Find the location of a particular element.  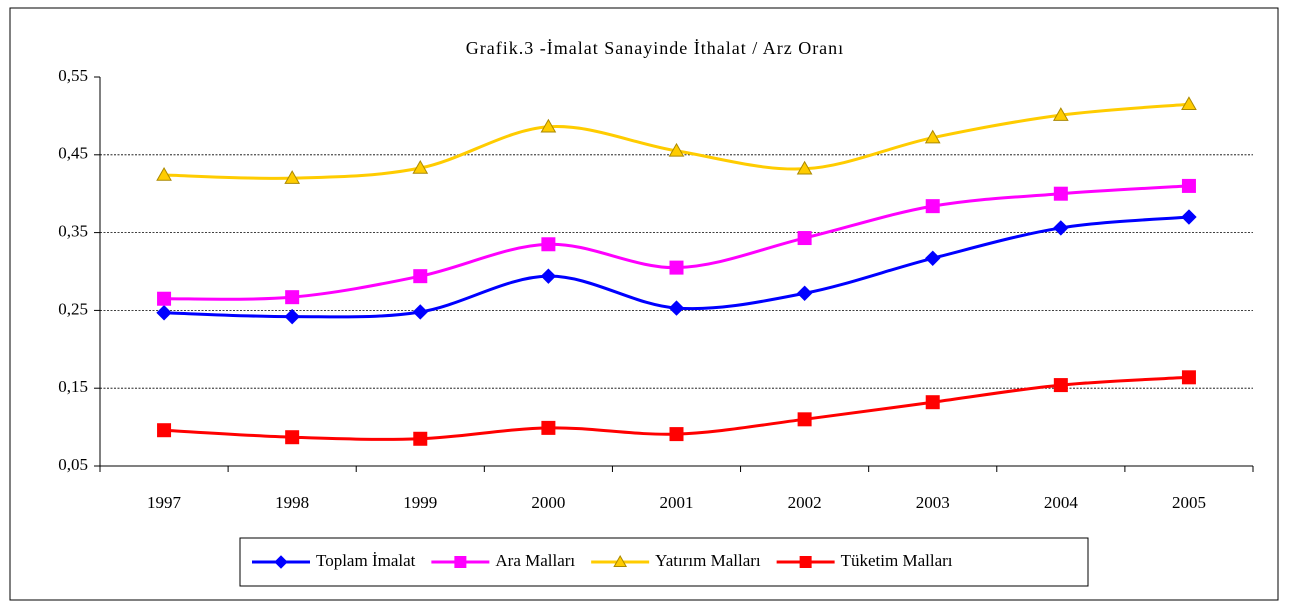

legend-box is located at coordinates (664, 562).